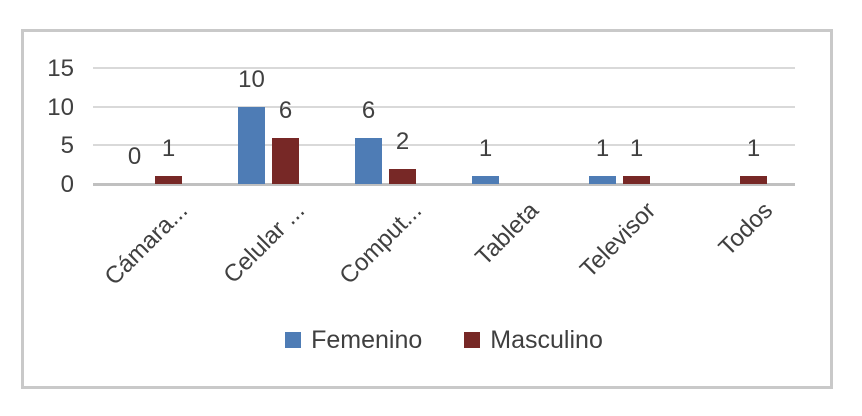  Describe the element at coordinates (60, 68) in the screenshot. I see `y-axis-tick-label: 15` at that location.